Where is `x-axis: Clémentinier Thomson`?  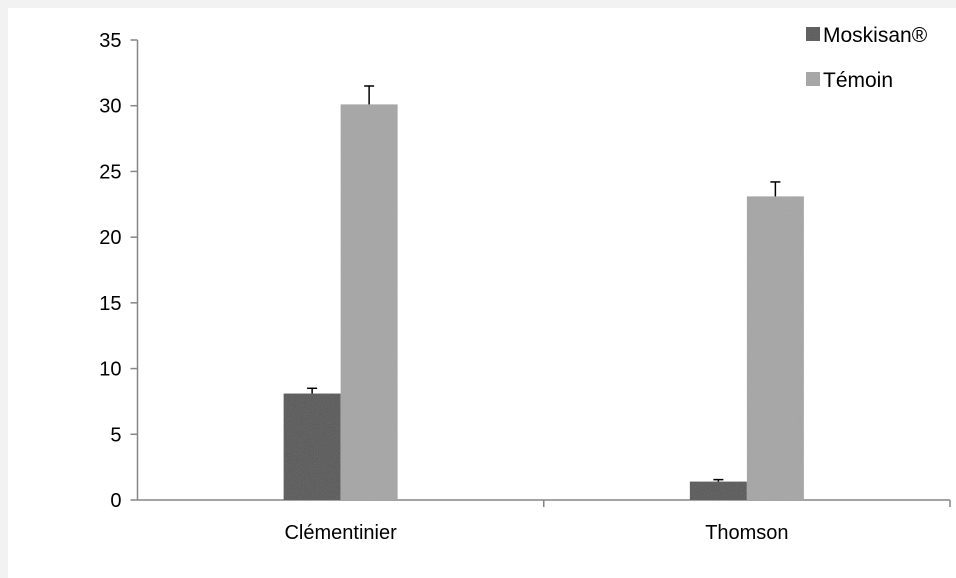
x-axis: Clémentinier Thomson is located at coordinates (544, 521).